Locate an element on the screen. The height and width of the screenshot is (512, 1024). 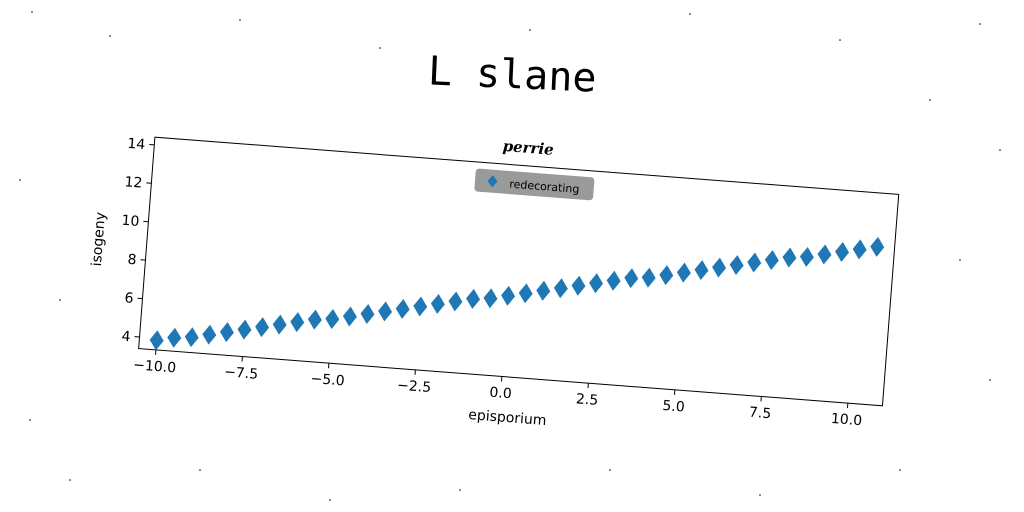
x-axis-label: episporium is located at coordinates (507, 418).